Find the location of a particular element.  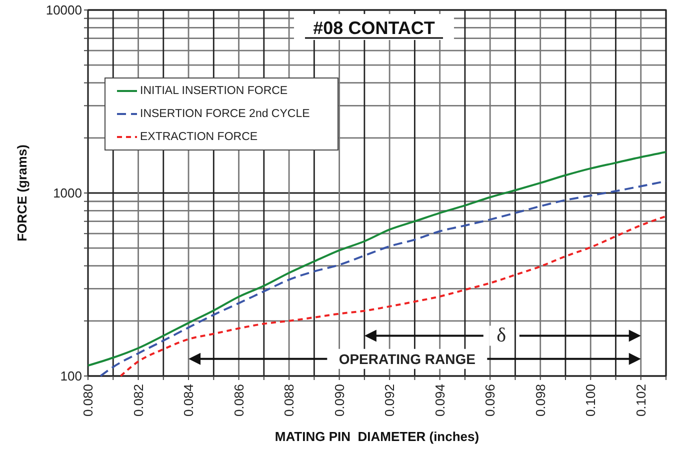

x-tick-label: 0.090 is located at coordinates (339, 400).